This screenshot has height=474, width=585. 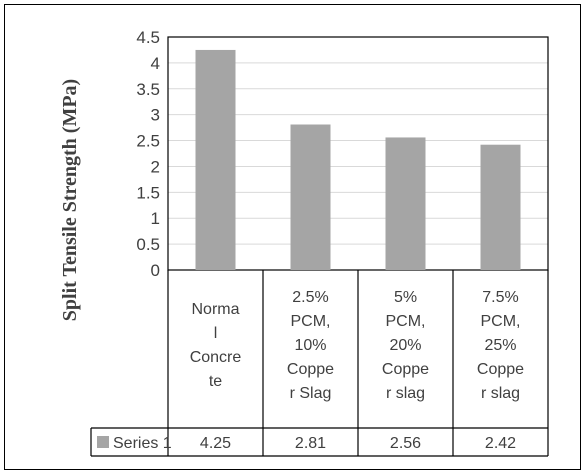 What do you see at coordinates (155, 218) in the screenshot?
I see `y-tick-label: 1` at bounding box center [155, 218].